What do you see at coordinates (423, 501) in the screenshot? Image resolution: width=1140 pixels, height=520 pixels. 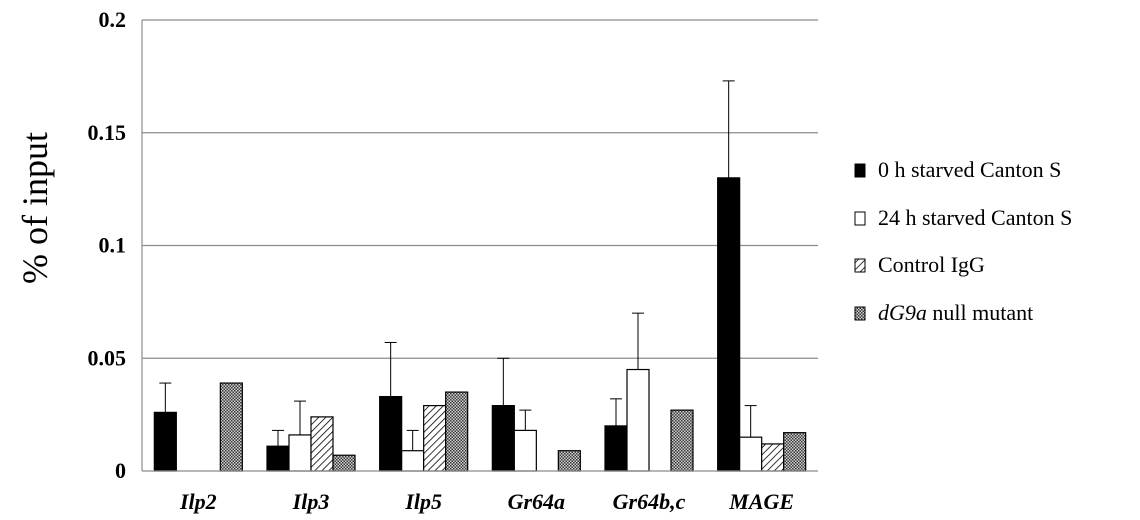 I see `x-tick-label: Ilp5` at bounding box center [423, 501].